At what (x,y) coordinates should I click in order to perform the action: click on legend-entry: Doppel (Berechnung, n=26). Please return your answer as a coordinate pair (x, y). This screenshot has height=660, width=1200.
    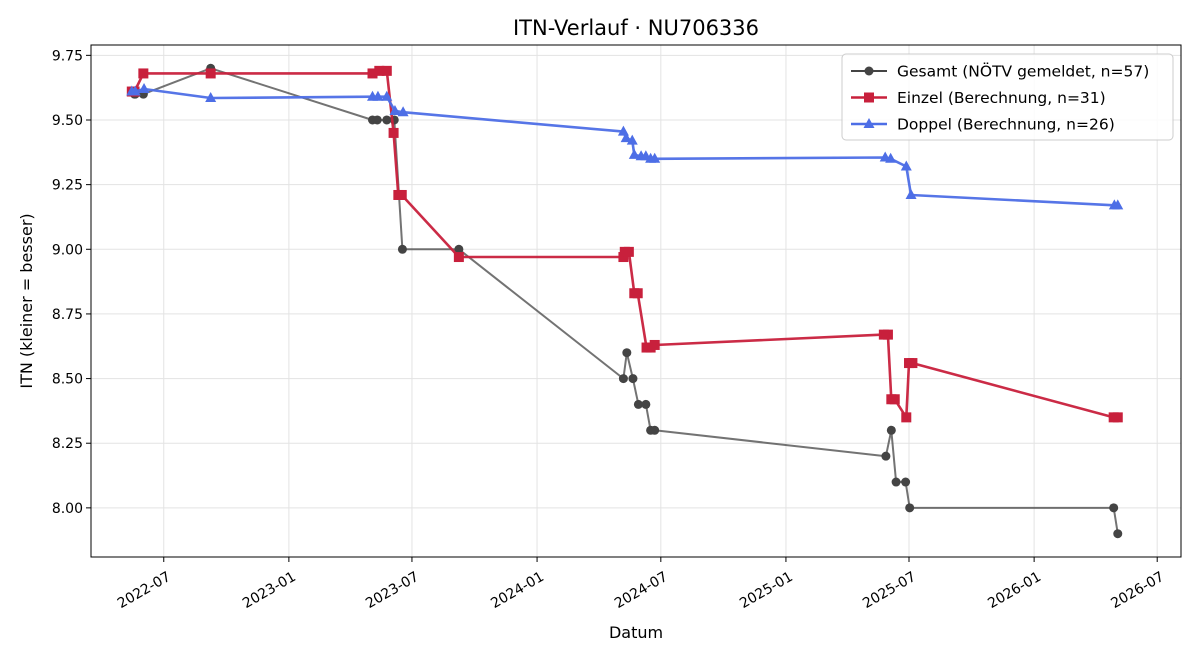
    Looking at the image, I should click on (983, 125).